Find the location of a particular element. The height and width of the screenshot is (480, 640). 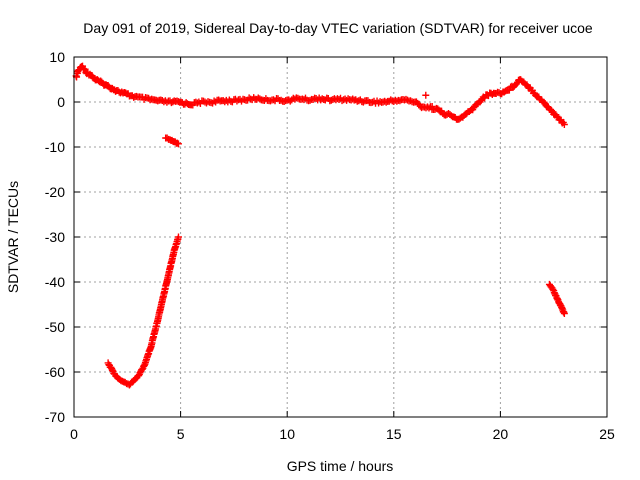

y-tick-label: -30 is located at coordinates (55, 237).